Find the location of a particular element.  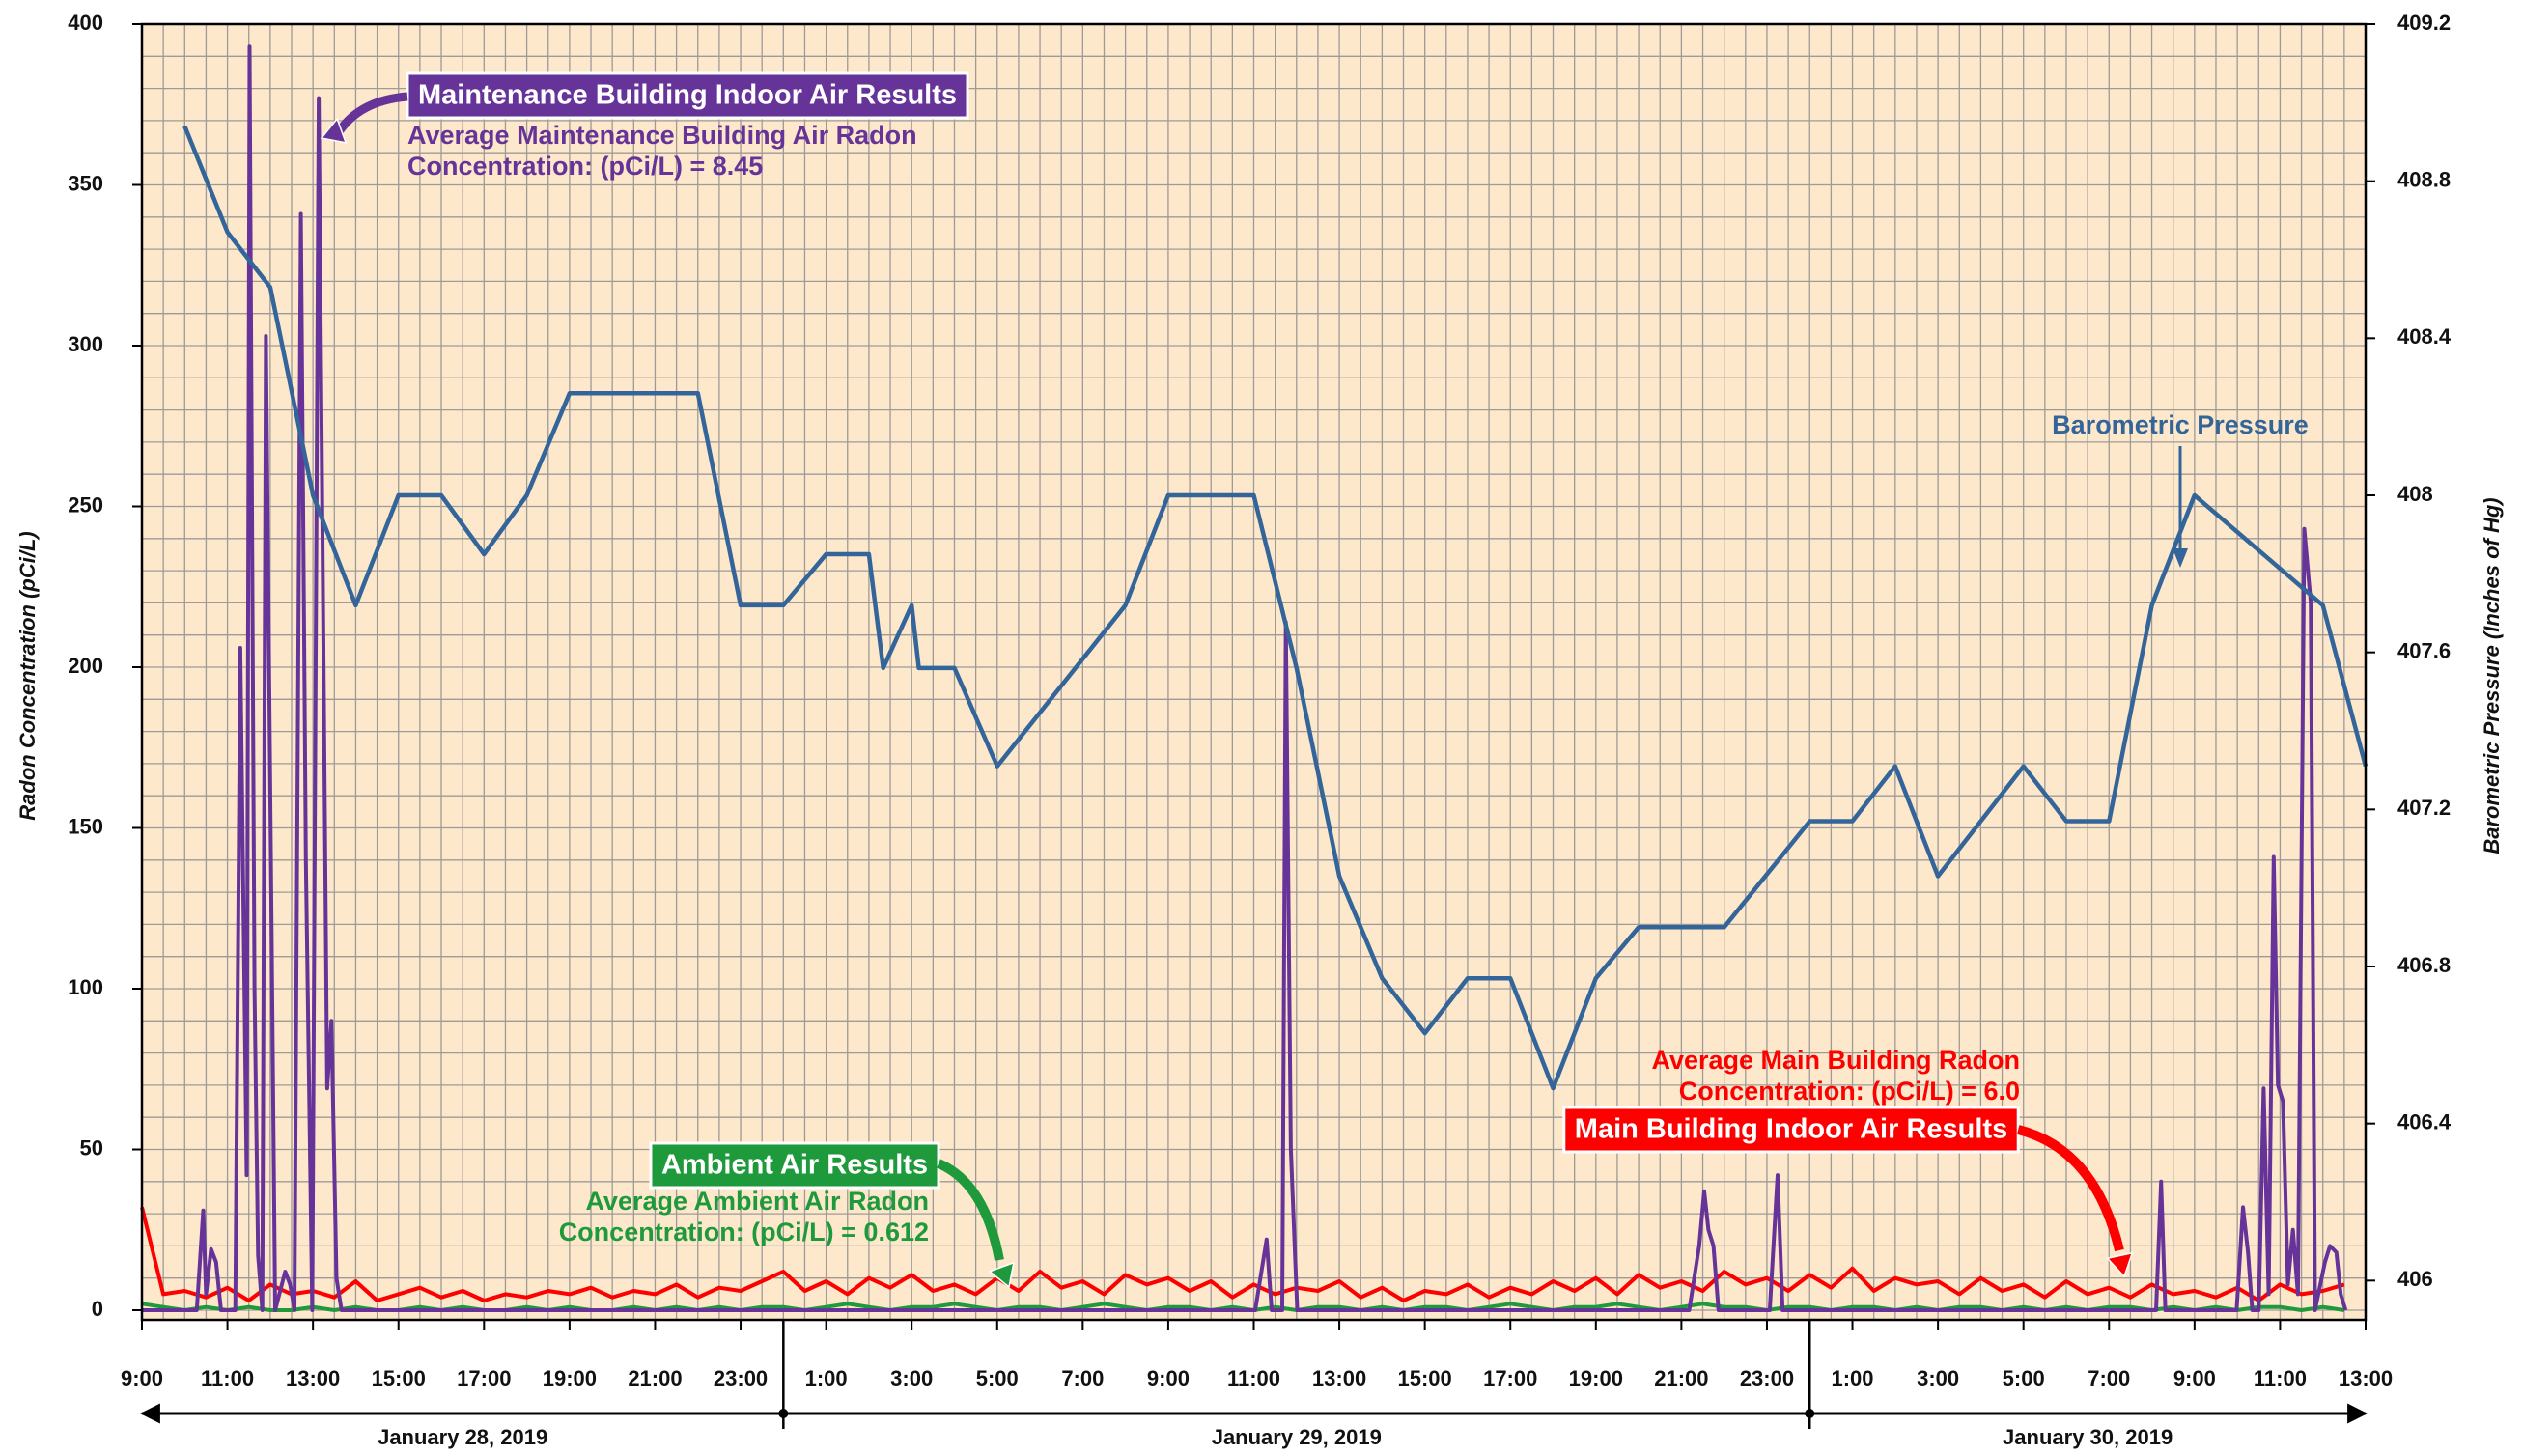

y-tick-label: 250 is located at coordinates (86, 505).